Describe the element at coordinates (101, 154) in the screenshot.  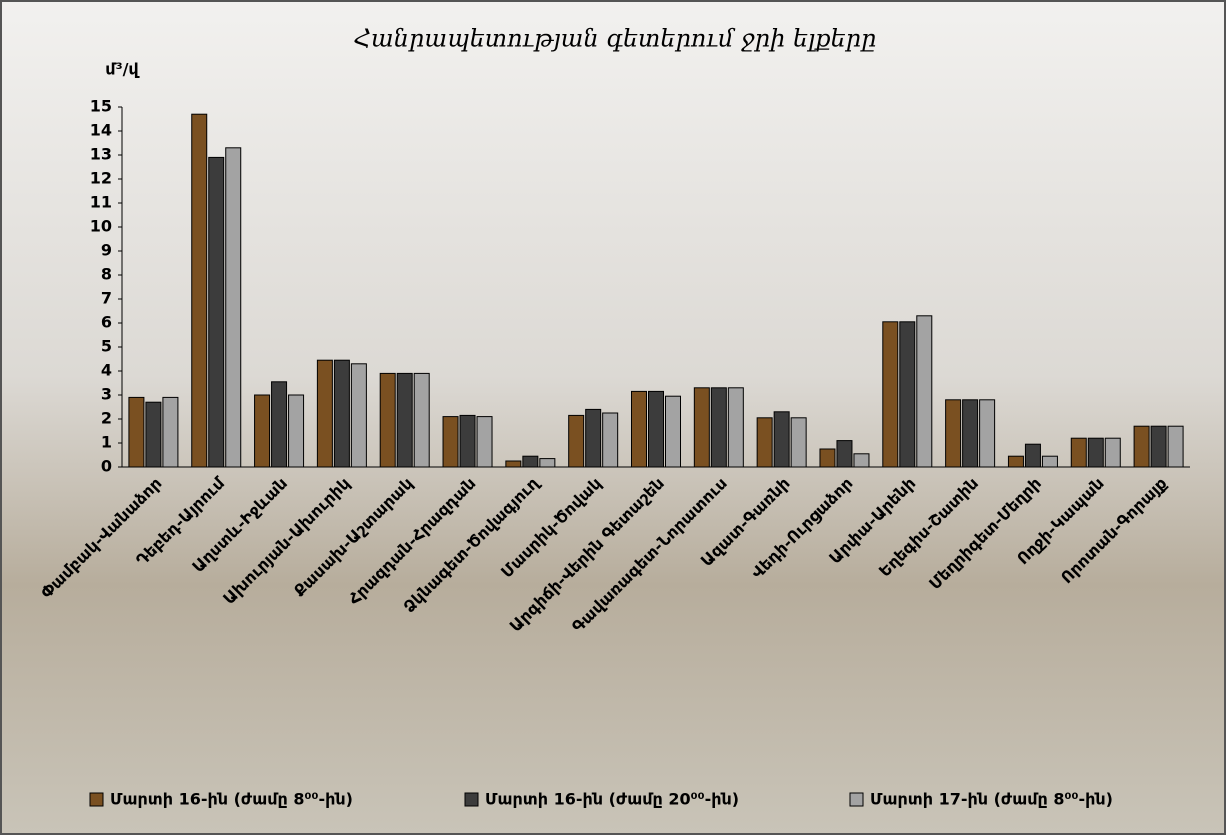
I see `y-tick-label: 13` at that location.